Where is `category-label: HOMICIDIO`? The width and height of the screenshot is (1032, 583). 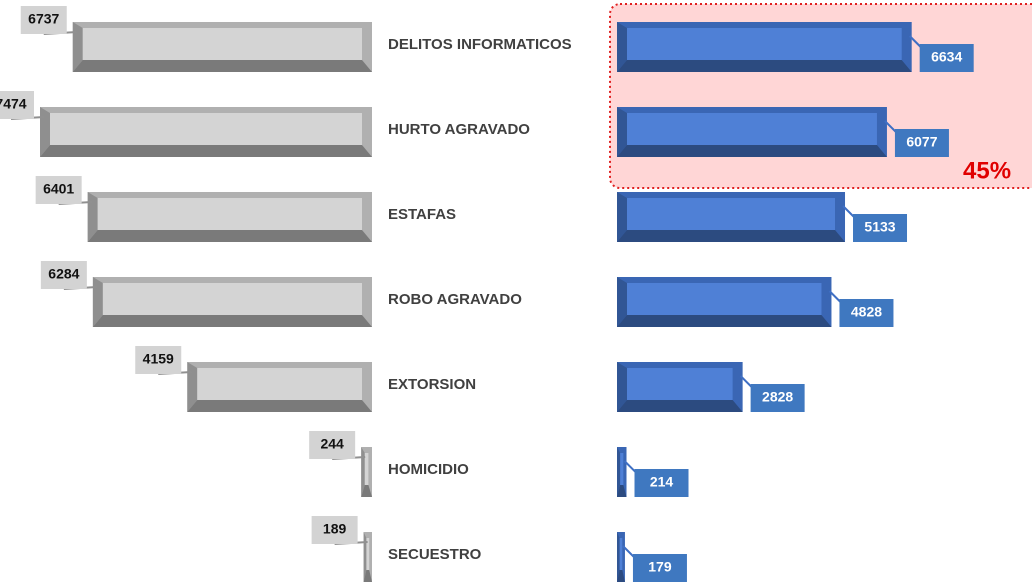 category-label: HOMICIDIO is located at coordinates (428, 469).